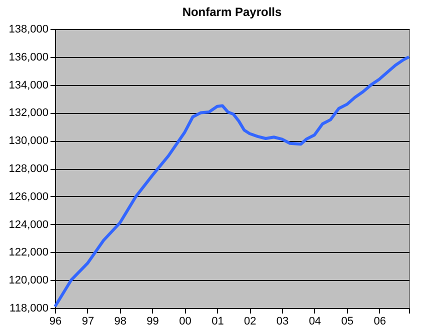 Image resolution: width=429 pixels, height=332 pixels. I want to click on y-tick-label: 130,000, so click(28, 141).